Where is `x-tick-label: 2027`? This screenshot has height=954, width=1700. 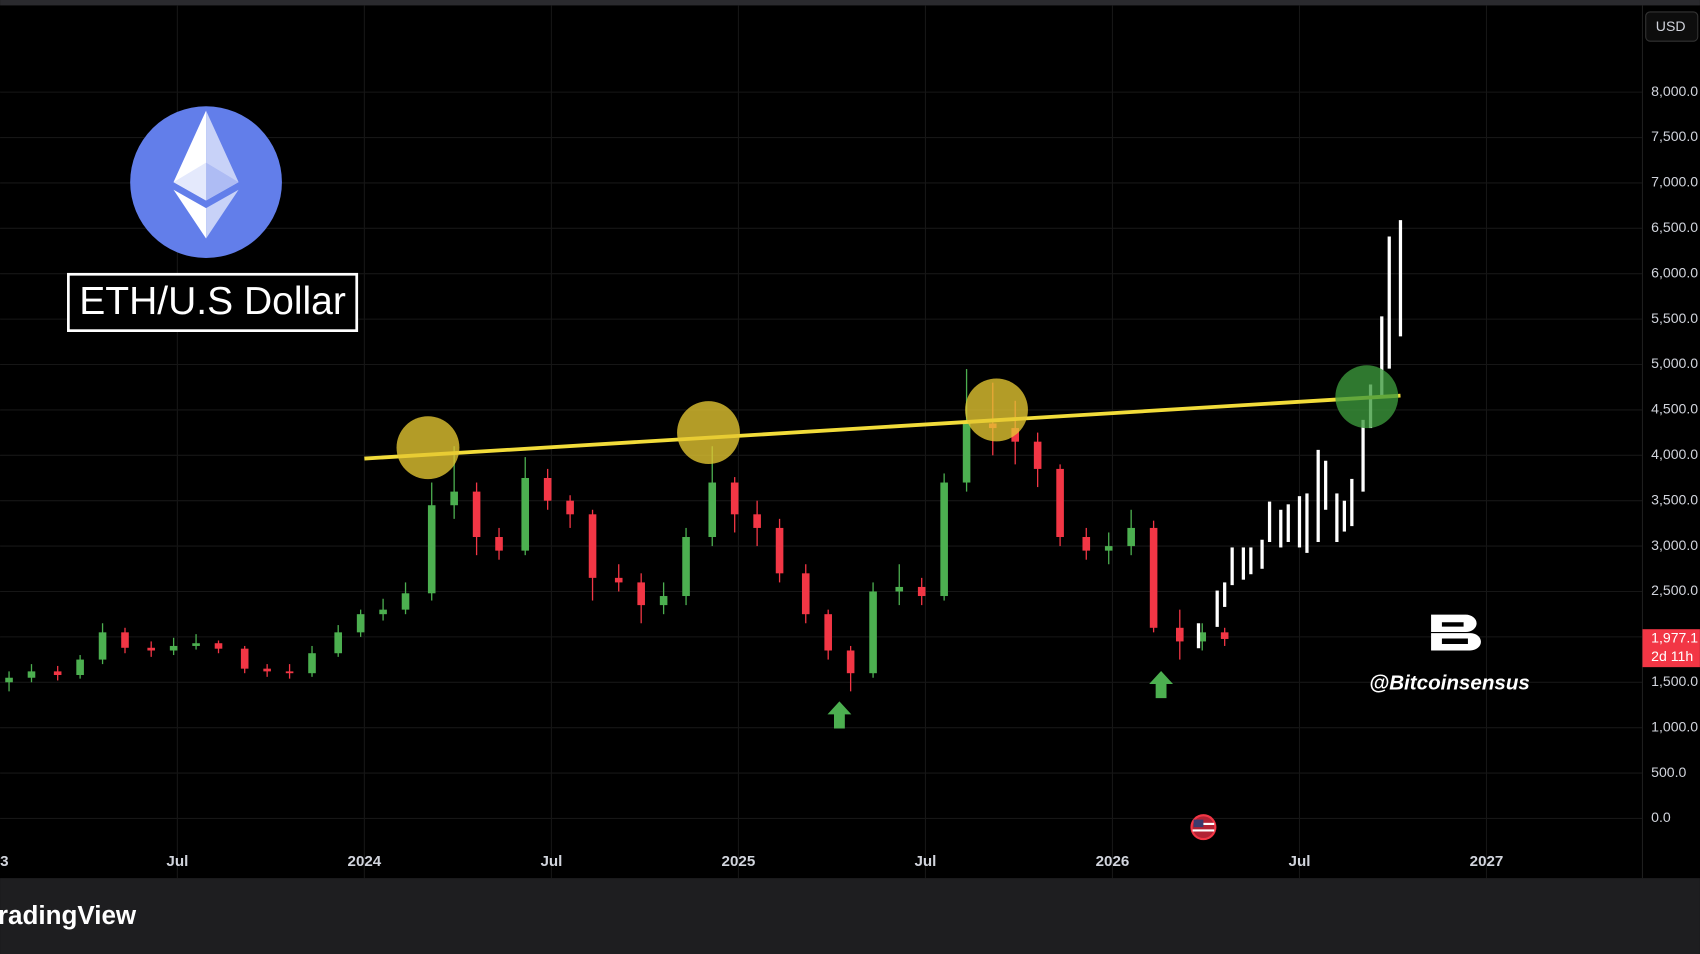 x-tick-label: 2027 is located at coordinates (1487, 861).